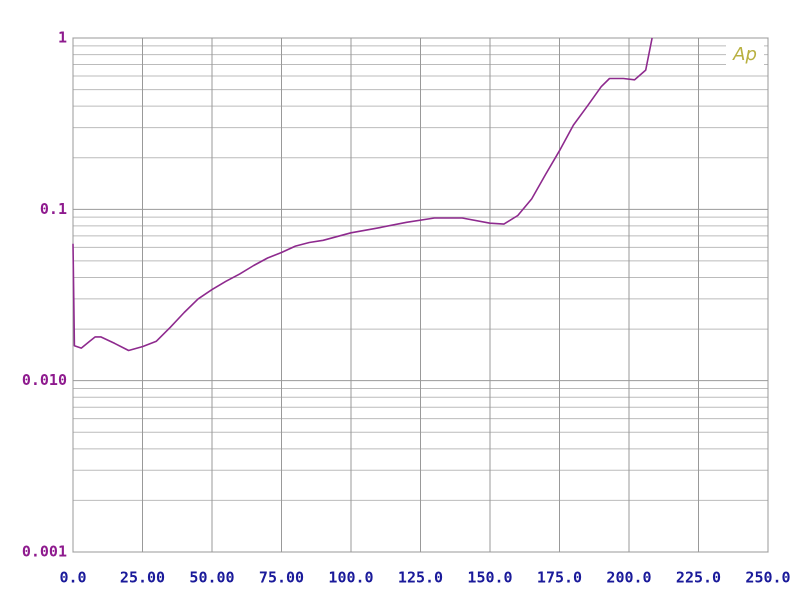 This screenshot has width=800, height=590. Describe the element at coordinates (142, 578) in the screenshot. I see `x-tick-label: 25.00` at that location.